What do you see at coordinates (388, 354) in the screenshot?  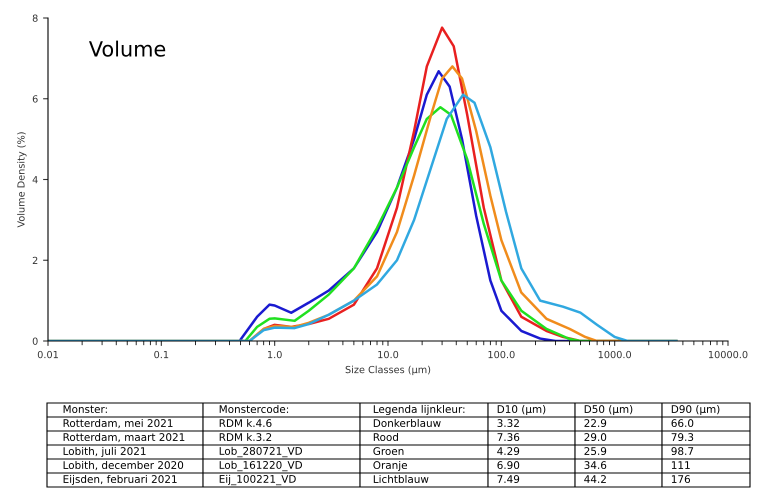 I see `x-tick-label: 10.0` at bounding box center [388, 354].